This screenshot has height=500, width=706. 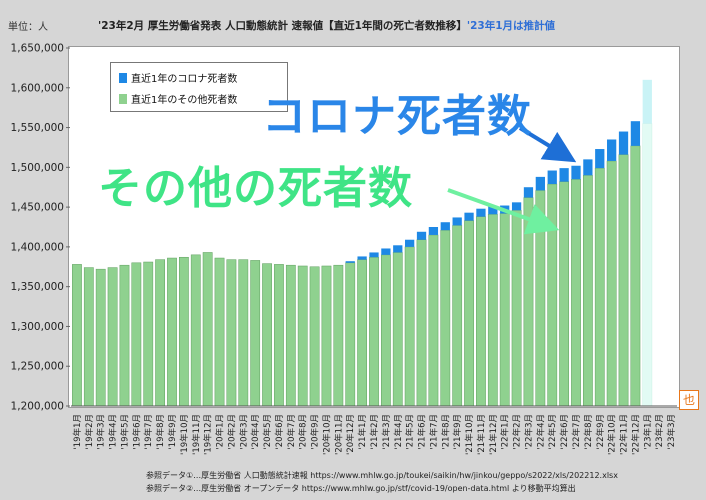 What do you see at coordinates (28, 27) in the screenshot?
I see `unit-label: 単位：人` at bounding box center [28, 27].